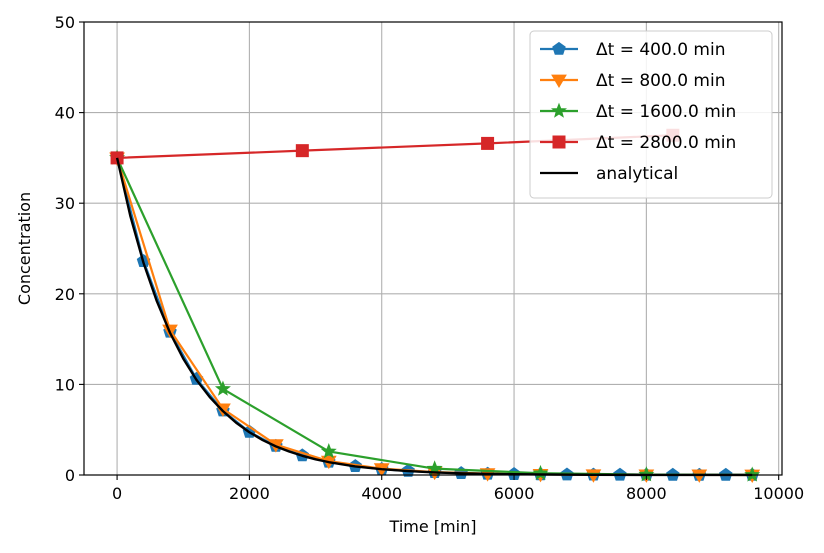  I want to click on legend-label: Δt = 2800.0 min, so click(666, 143).